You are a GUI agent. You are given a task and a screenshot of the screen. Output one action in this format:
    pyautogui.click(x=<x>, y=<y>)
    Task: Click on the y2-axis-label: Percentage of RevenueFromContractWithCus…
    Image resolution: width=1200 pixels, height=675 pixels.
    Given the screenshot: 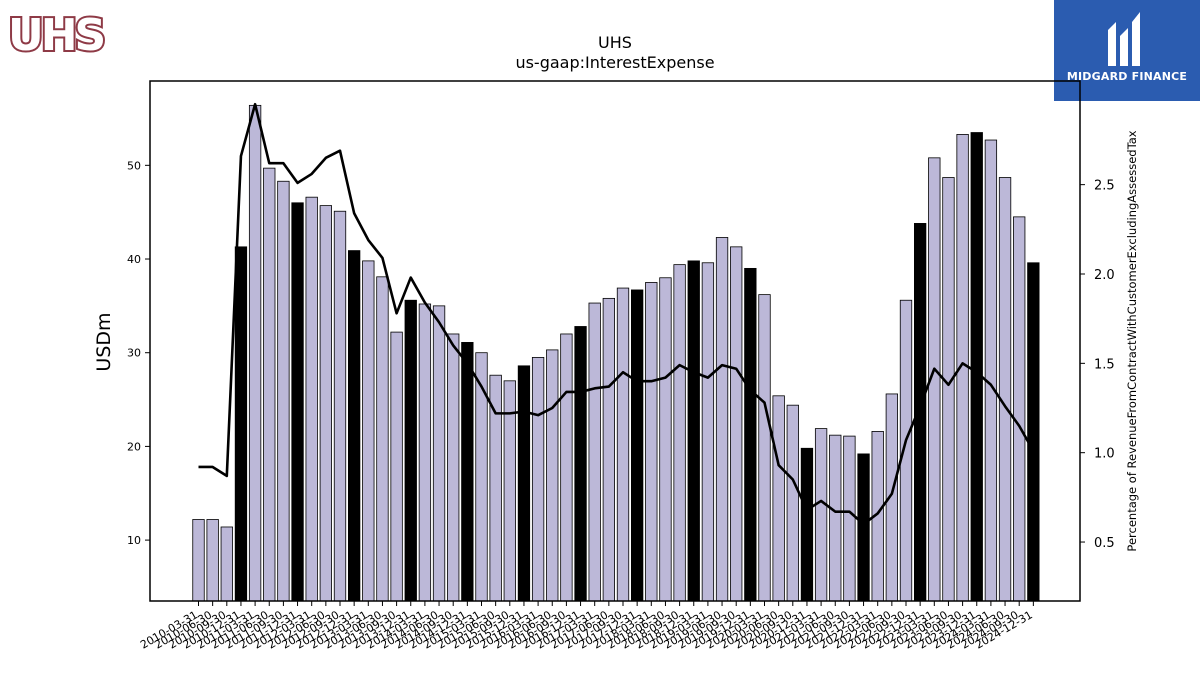 What is the action you would take?
    pyautogui.click(x=1132, y=340)
    